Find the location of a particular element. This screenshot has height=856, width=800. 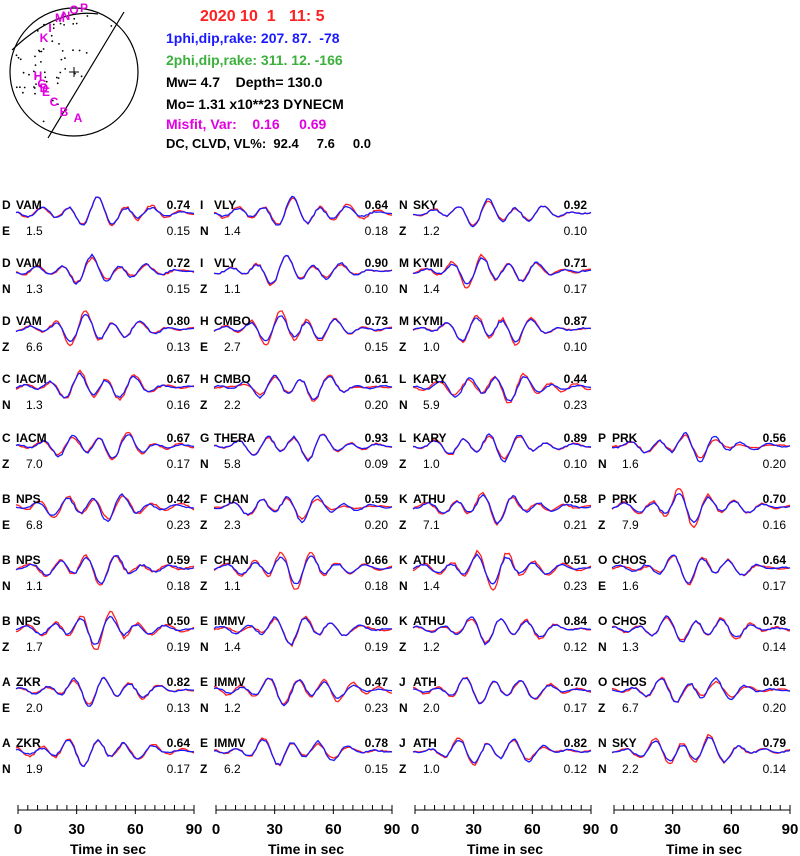

correlation-value: 0.89 is located at coordinates (576, 438).